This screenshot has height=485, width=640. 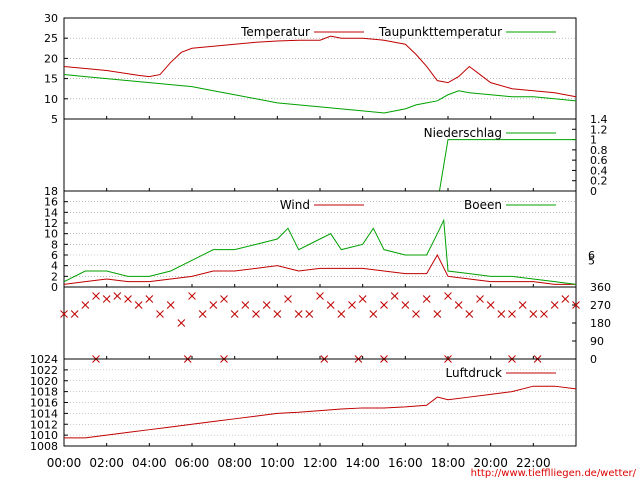 I want to click on y-tick-label: 8, so click(x=54, y=244).